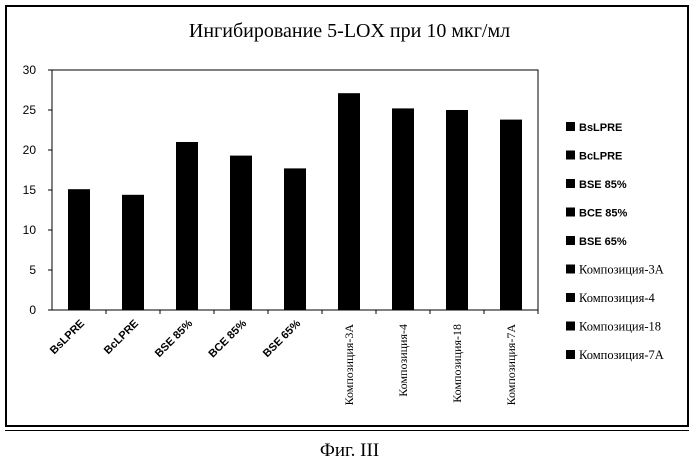 This screenshot has width=699, height=466. Describe the element at coordinates (621, 355) in the screenshot. I see `legend-label: Композиция-7А` at that location.